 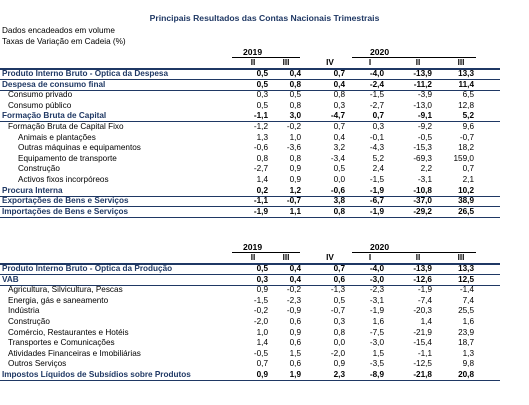 I want to click on row-value: -1,1, so click(x=424, y=353).